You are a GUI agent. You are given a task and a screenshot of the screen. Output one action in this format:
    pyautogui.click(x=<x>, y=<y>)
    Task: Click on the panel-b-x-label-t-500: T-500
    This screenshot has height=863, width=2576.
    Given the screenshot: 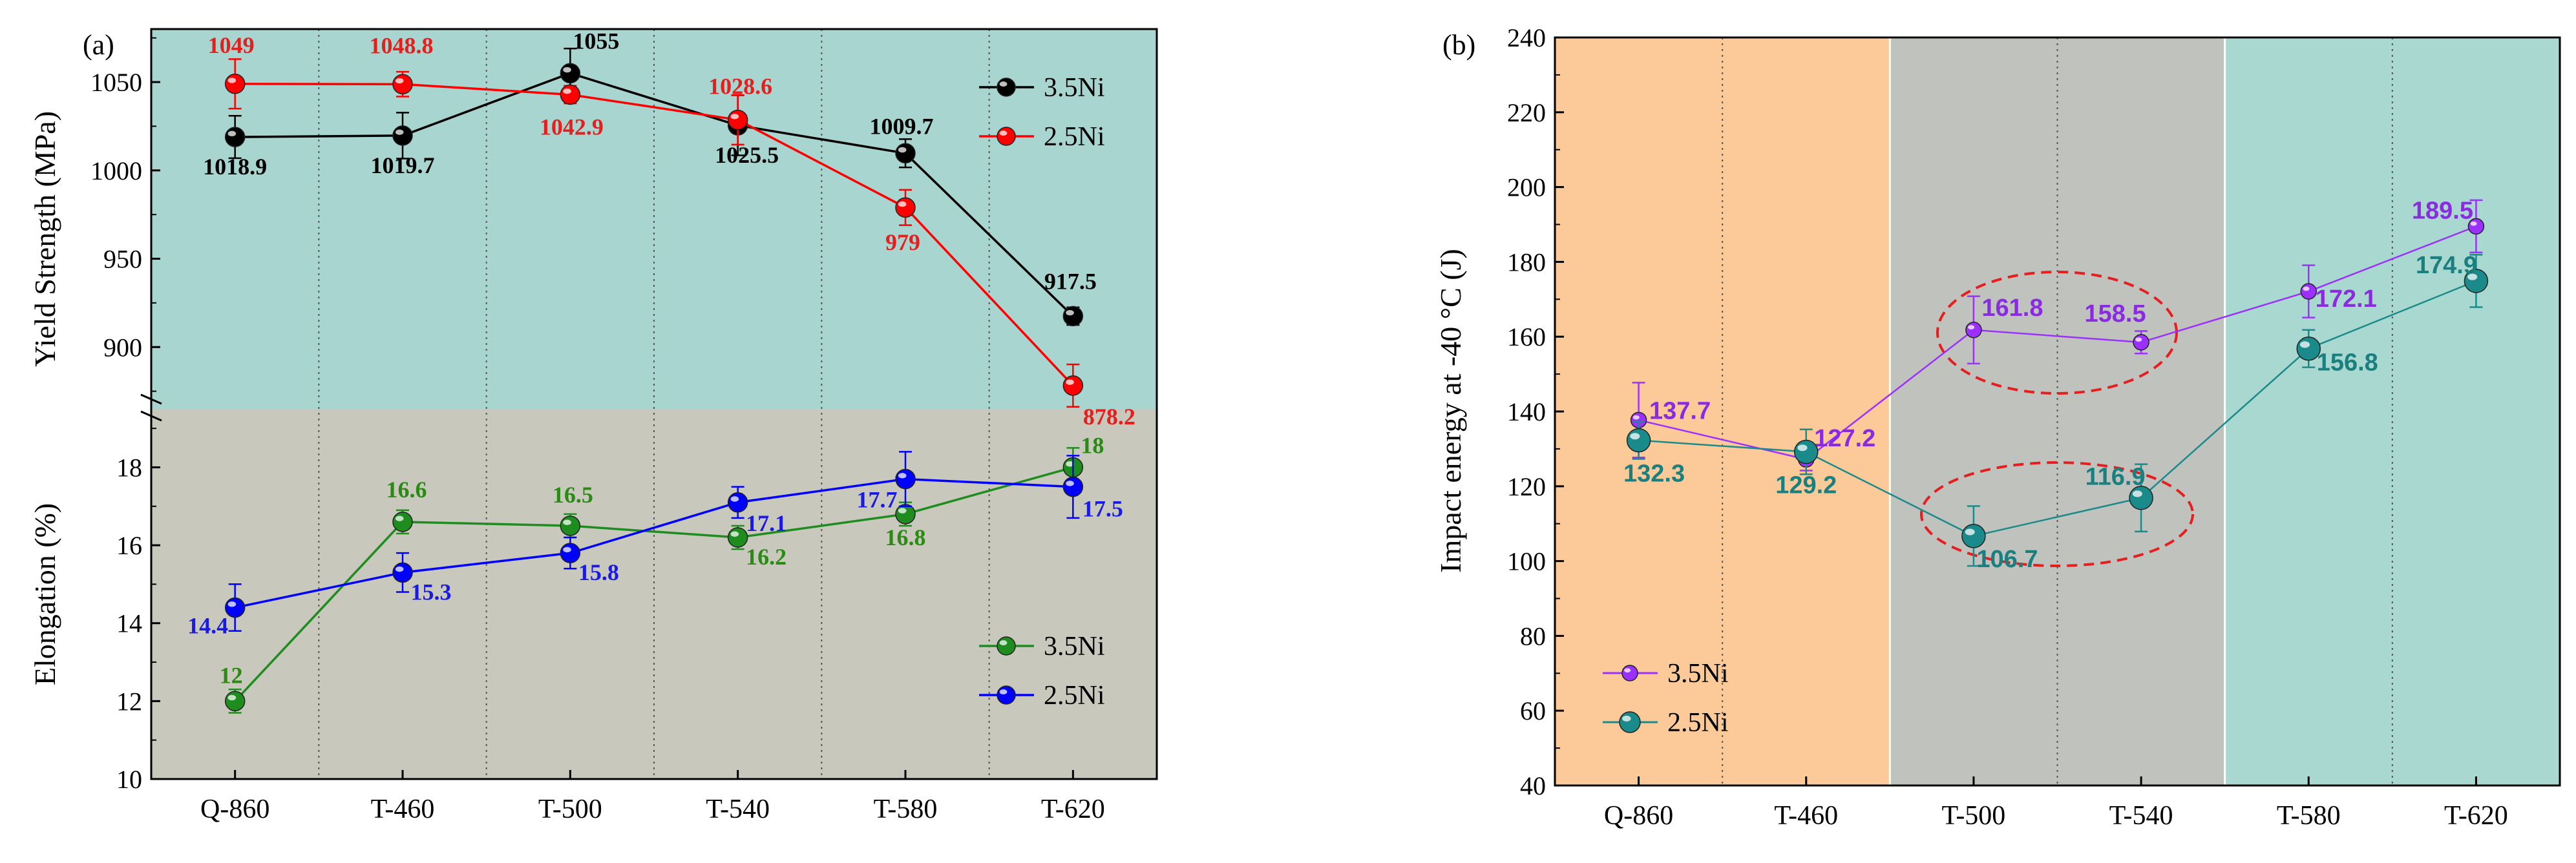 What is the action you would take?
    pyautogui.click(x=1974, y=816)
    